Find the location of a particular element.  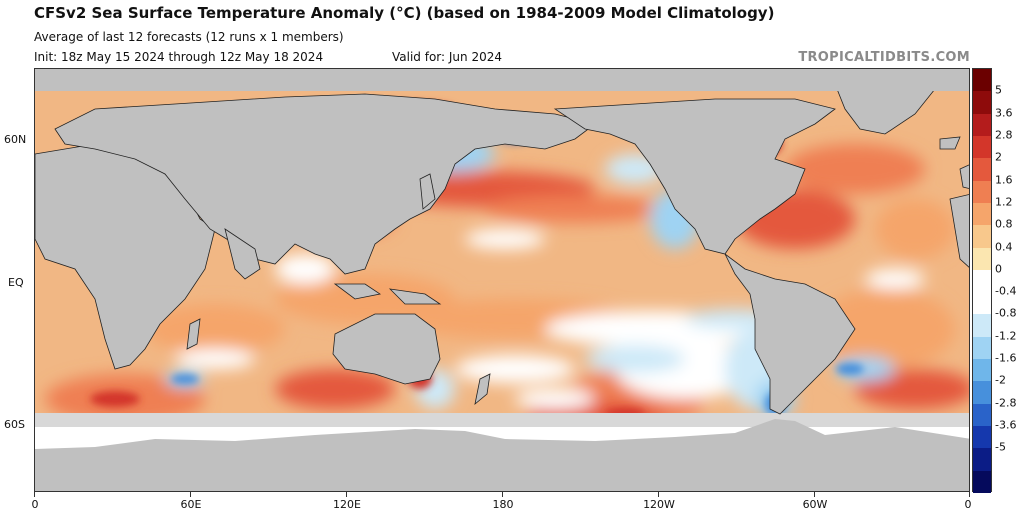

lon-label-120e: 120E is located at coordinates (347, 504).